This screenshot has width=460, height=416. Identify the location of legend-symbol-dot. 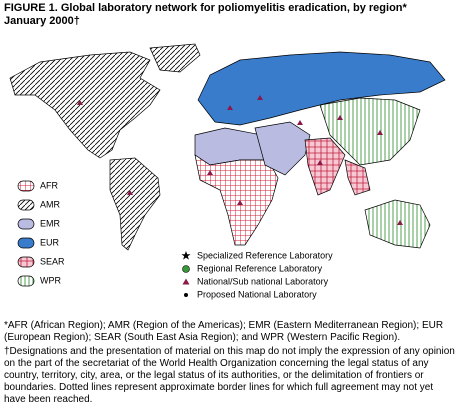
(186, 295).